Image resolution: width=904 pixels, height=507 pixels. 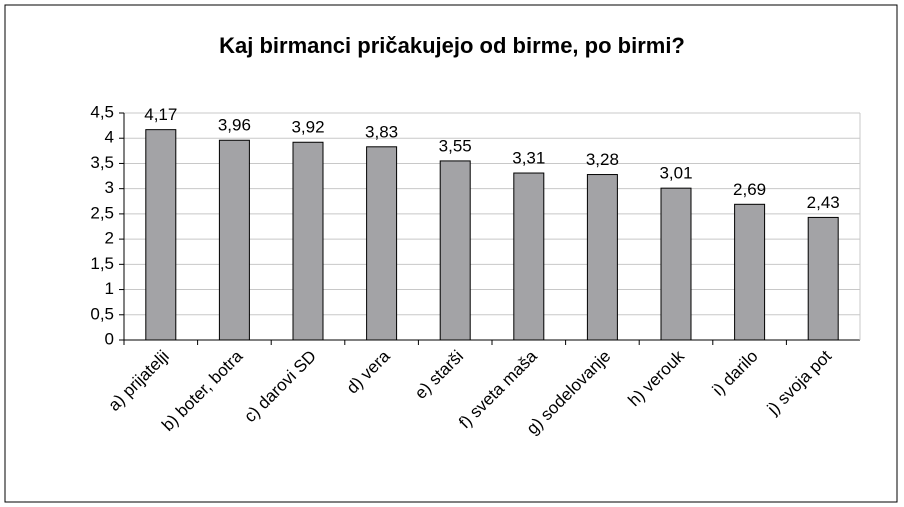 What do you see at coordinates (102, 263) in the screenshot?
I see `y-tick-label: 1,5` at bounding box center [102, 263].